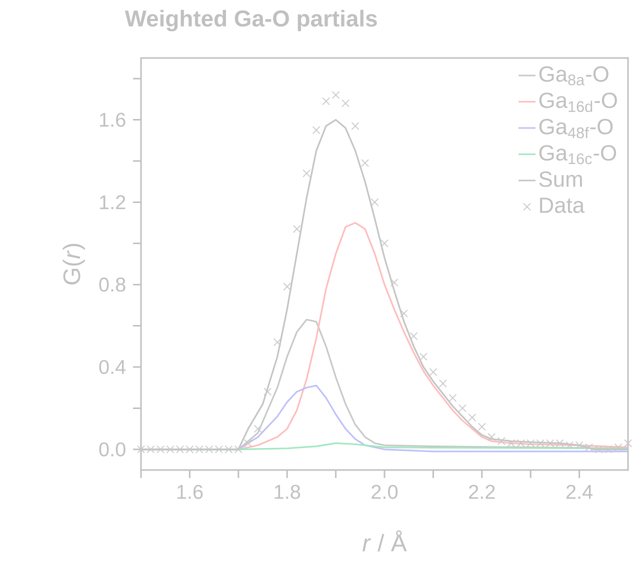 The width and height of the screenshot is (632, 569). I want to click on legend-label: Ga$_{8a}$-O, so click(573, 76).